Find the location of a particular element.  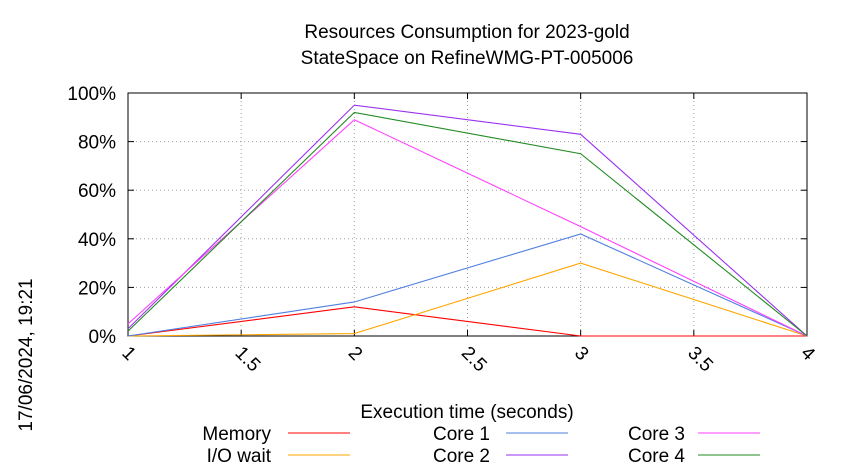

x-tick-label: 4 is located at coordinates (807, 354).